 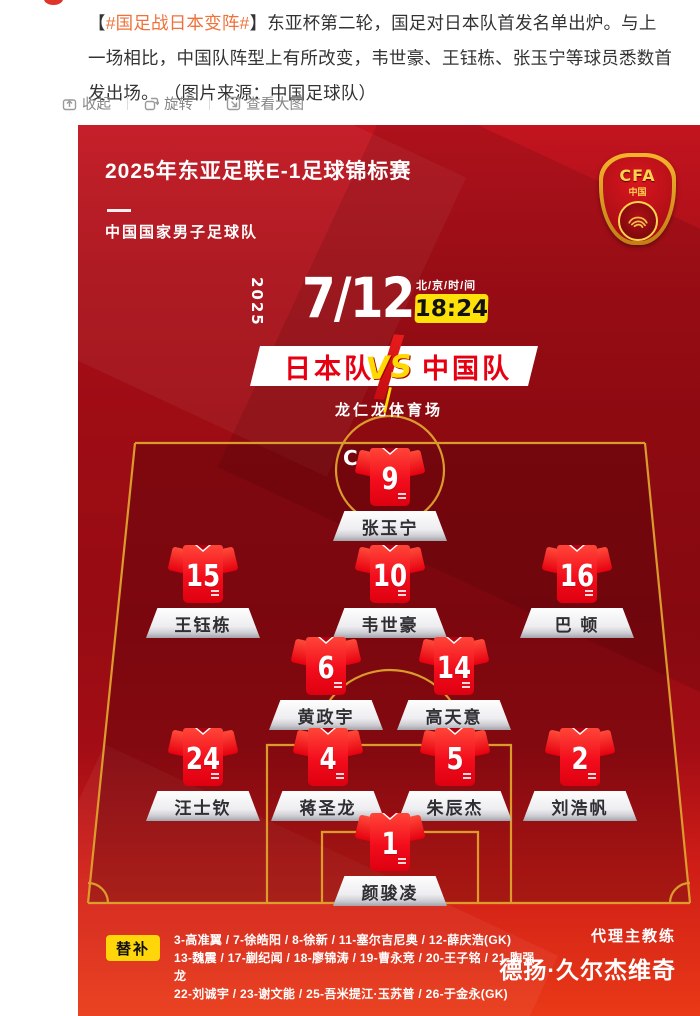 I want to click on jersey-icon: 15, so click(x=203, y=574).